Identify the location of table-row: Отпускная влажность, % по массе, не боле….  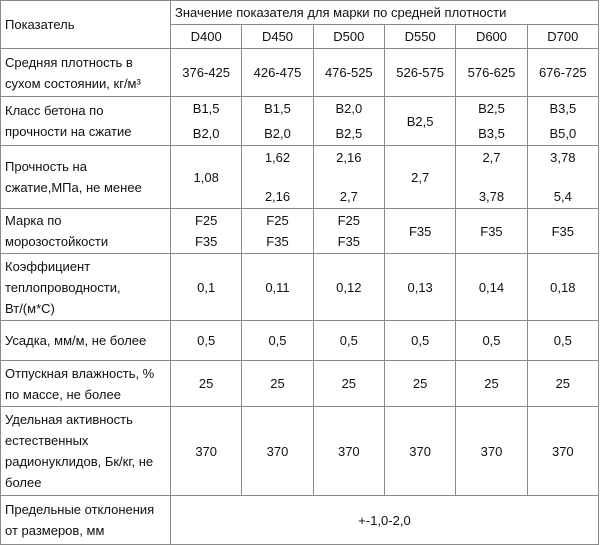
(300, 383).